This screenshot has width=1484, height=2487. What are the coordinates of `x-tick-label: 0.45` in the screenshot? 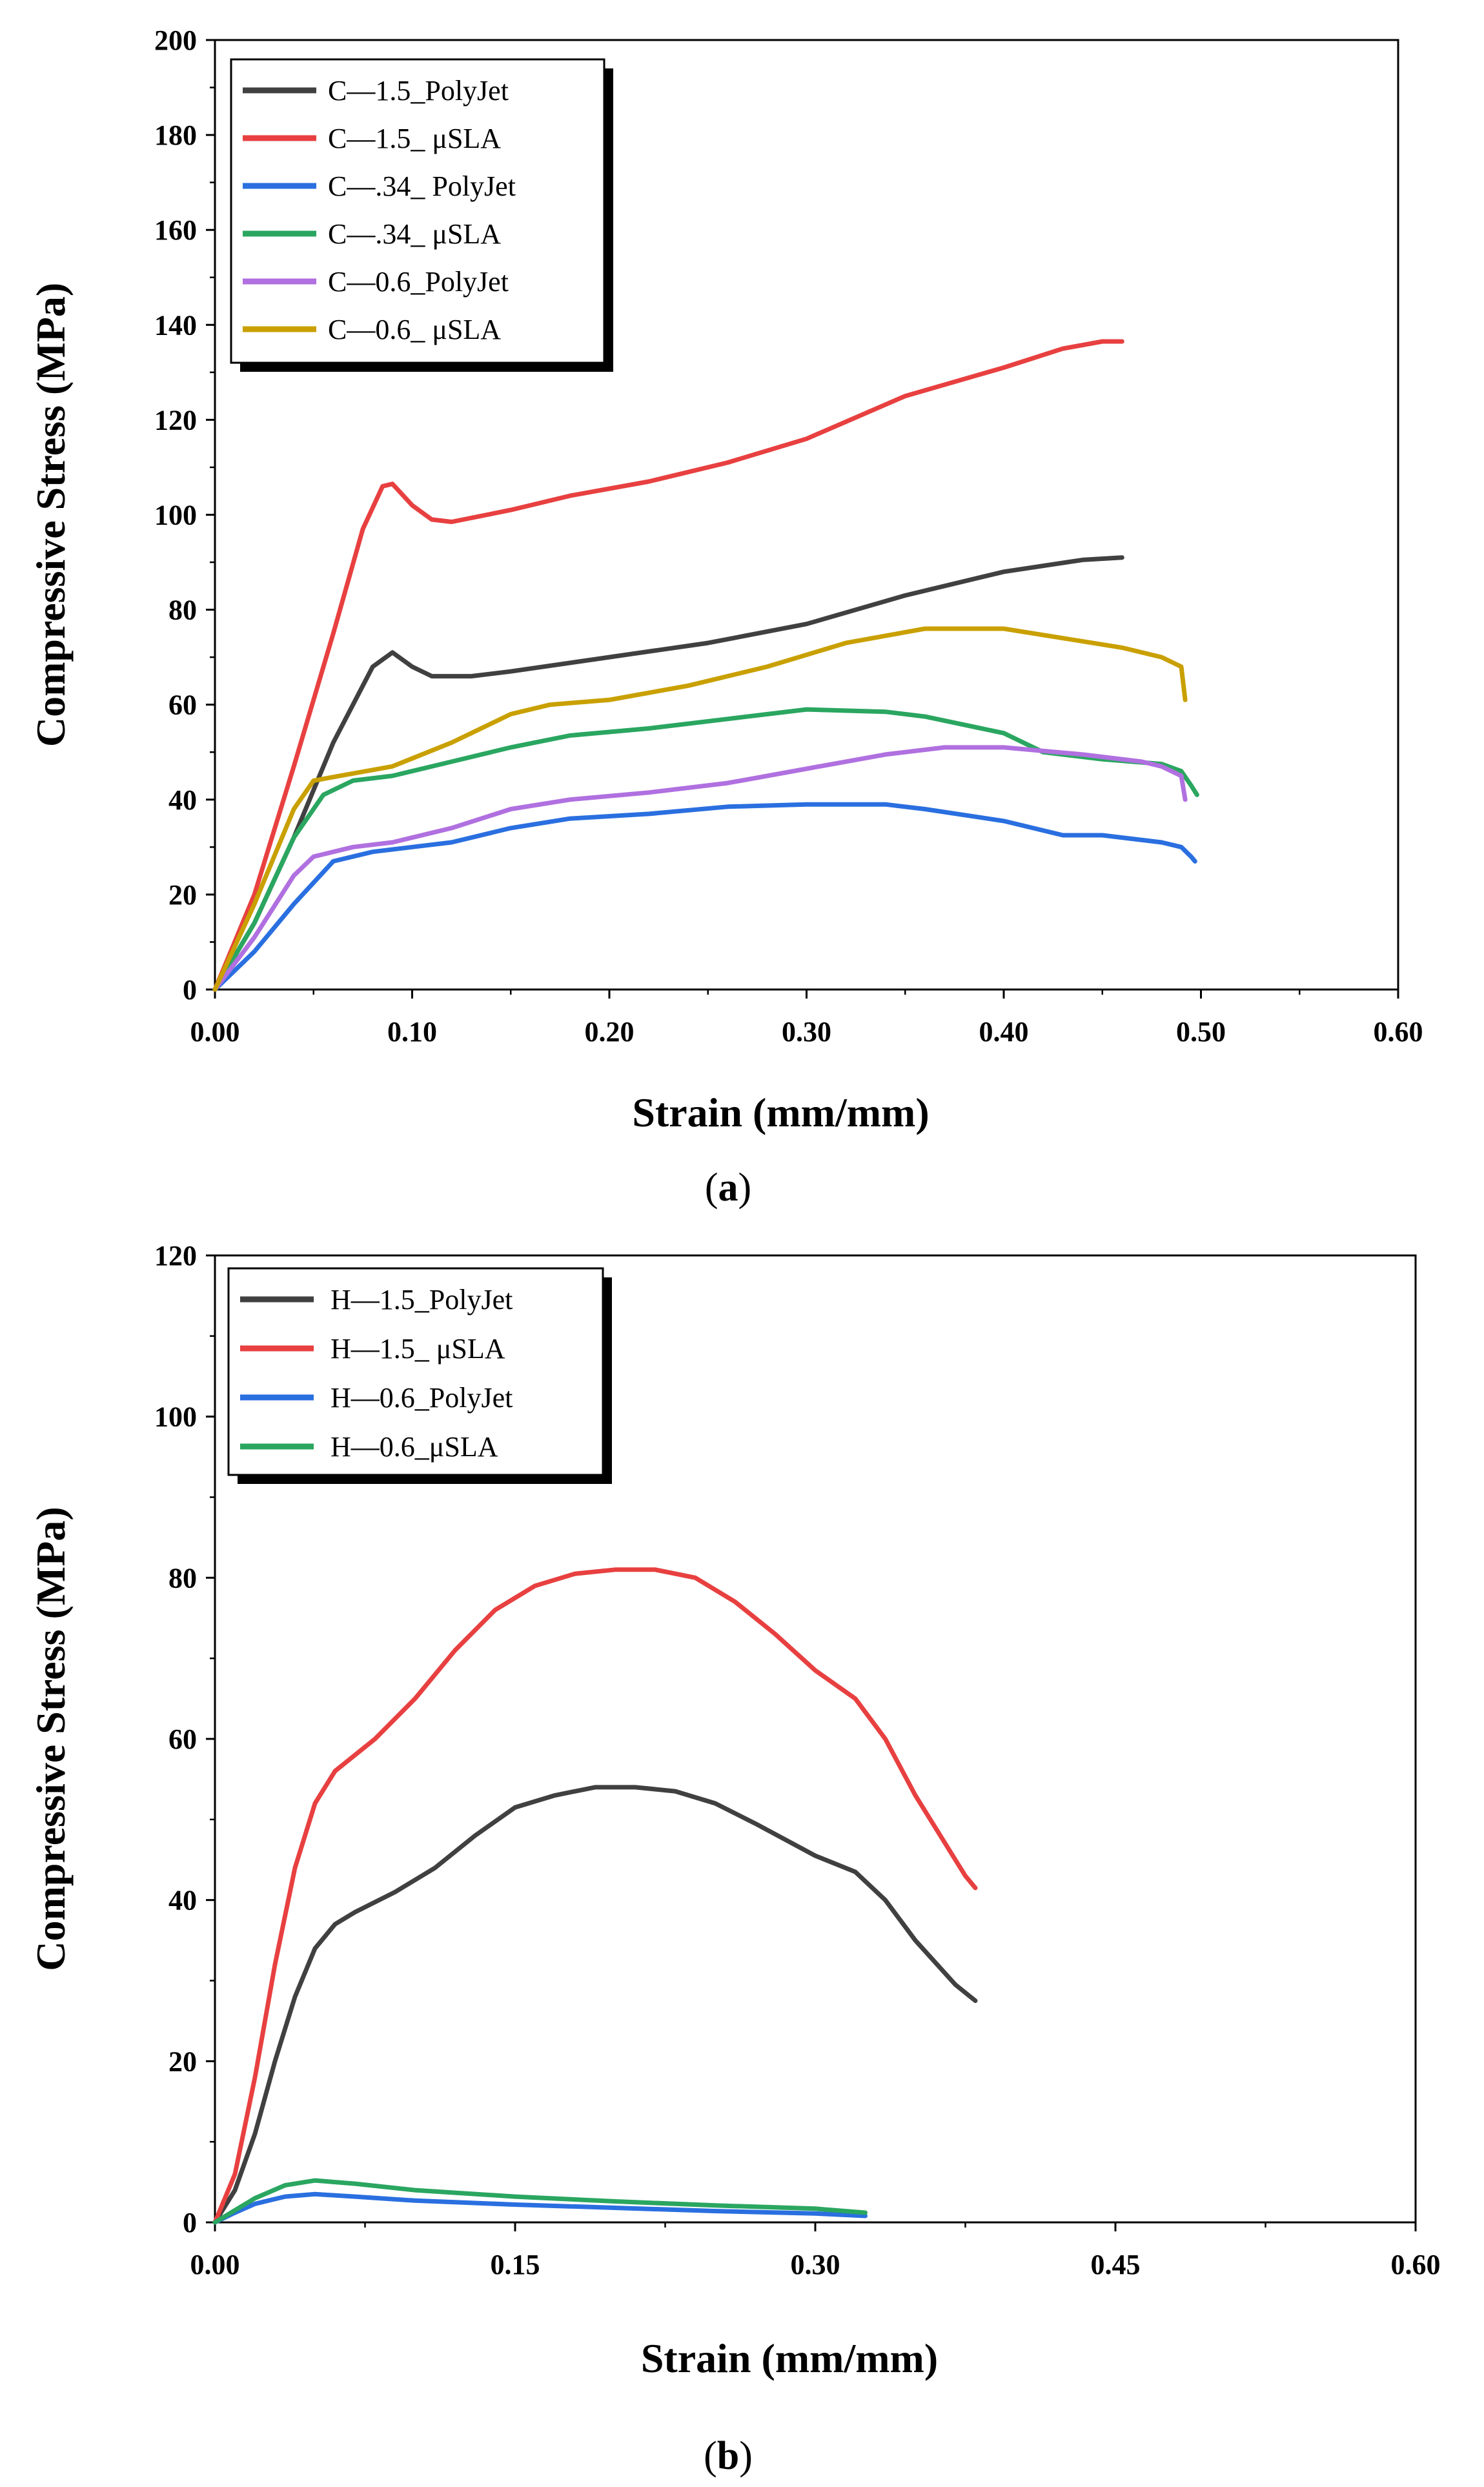 It's located at (1116, 2264).